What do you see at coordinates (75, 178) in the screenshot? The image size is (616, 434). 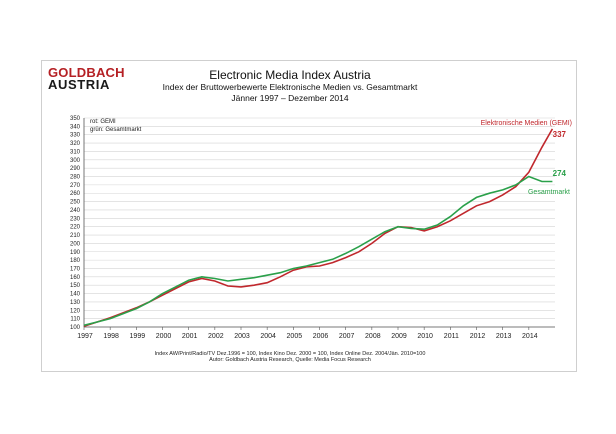 I see `y-tick-label-280: 280` at bounding box center [75, 178].